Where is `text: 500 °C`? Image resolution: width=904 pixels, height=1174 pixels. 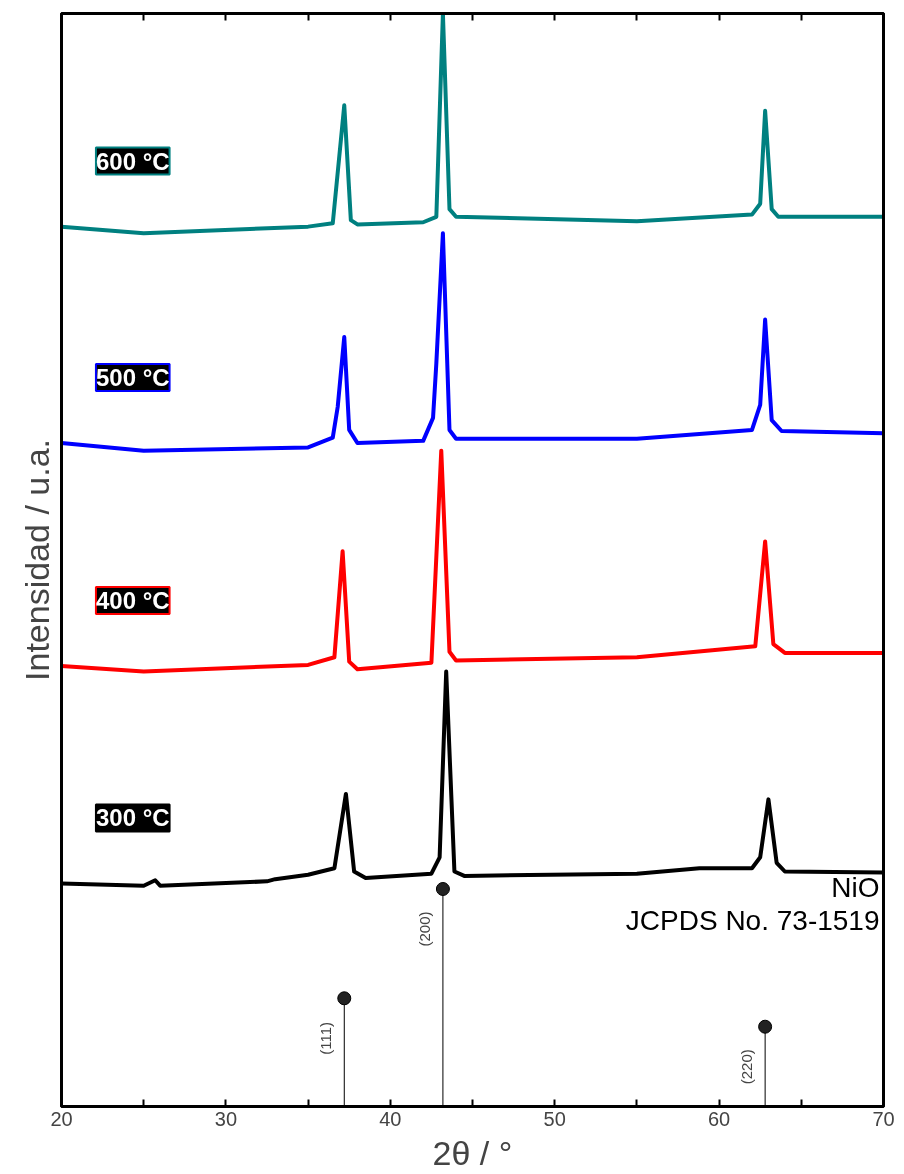
text: 500 °C is located at coordinates (132, 377).